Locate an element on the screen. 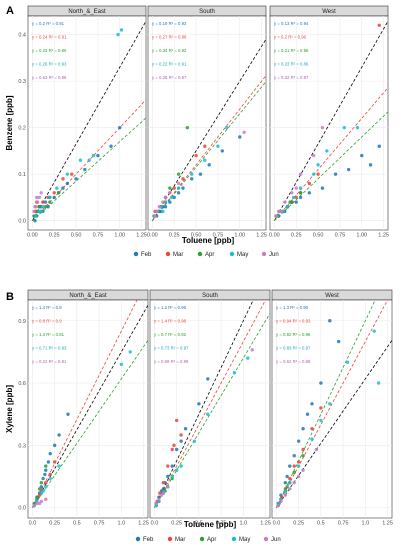 The image size is (404, 550). legend-key-apr is located at coordinates (200, 254).